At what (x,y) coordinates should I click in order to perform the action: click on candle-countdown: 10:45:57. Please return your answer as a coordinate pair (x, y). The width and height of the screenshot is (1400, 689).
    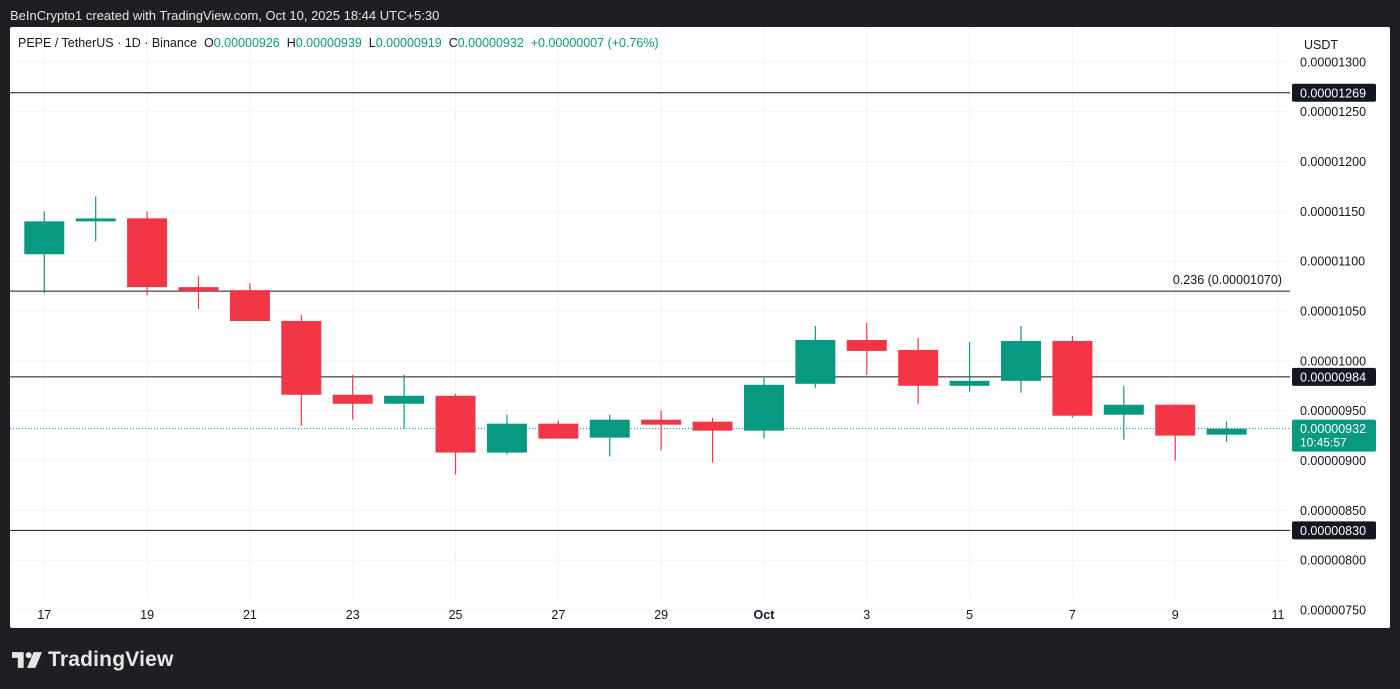
    Looking at the image, I should click on (1323, 443).